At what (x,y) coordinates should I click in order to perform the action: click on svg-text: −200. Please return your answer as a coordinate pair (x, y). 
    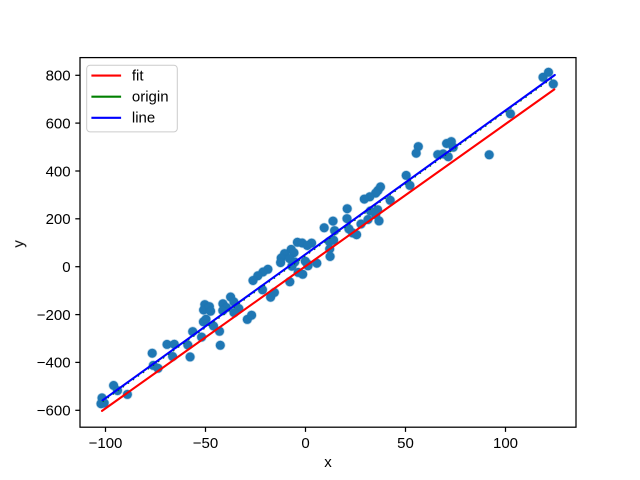
    Looking at the image, I should click on (54, 315).